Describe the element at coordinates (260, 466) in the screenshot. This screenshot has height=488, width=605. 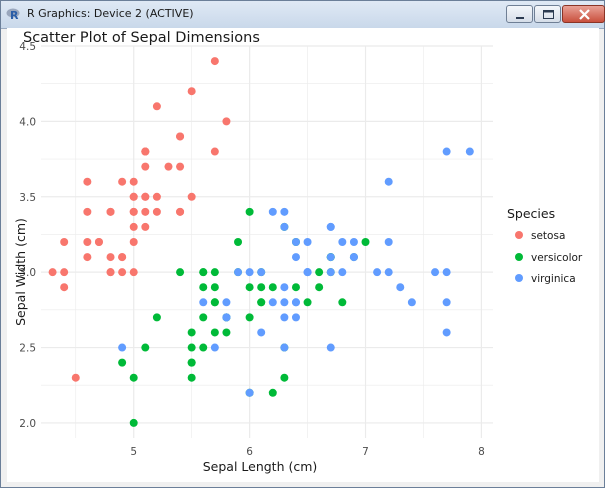
I see `x-axis-label: Sepal Length (cm)` at that location.